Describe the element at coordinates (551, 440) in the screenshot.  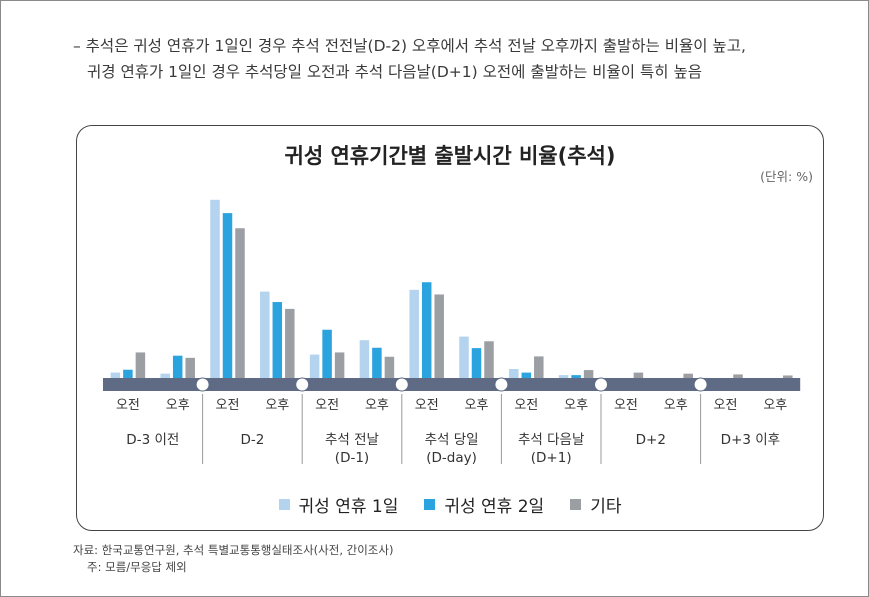
I see `group-label: 추석 다음날` at that location.